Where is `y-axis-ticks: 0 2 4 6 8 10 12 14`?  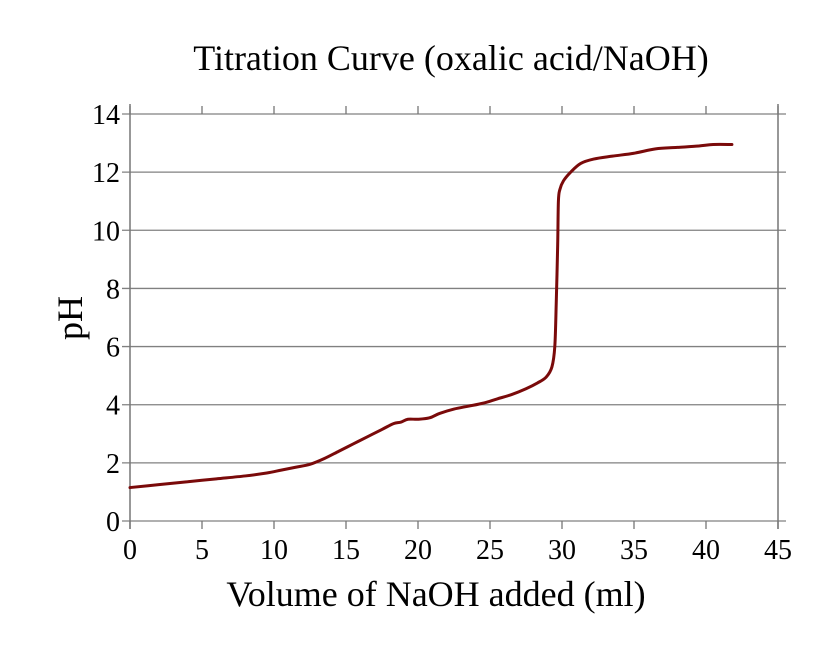
y-axis-ticks: 0 2 4 6 8 10 12 14 is located at coordinates (106, 319).